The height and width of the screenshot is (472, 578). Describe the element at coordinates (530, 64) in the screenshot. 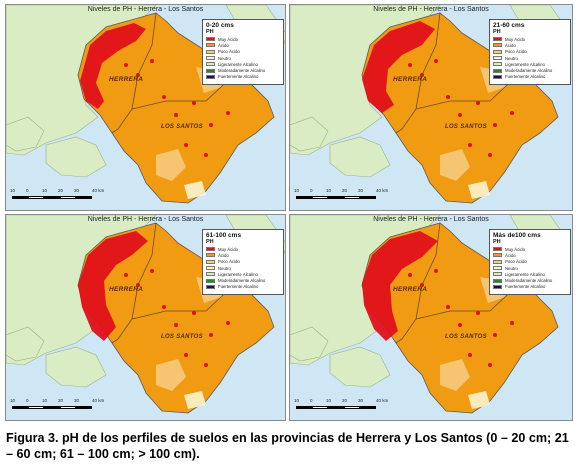

I see `legend-item: Ligeramente Alcalino` at that location.